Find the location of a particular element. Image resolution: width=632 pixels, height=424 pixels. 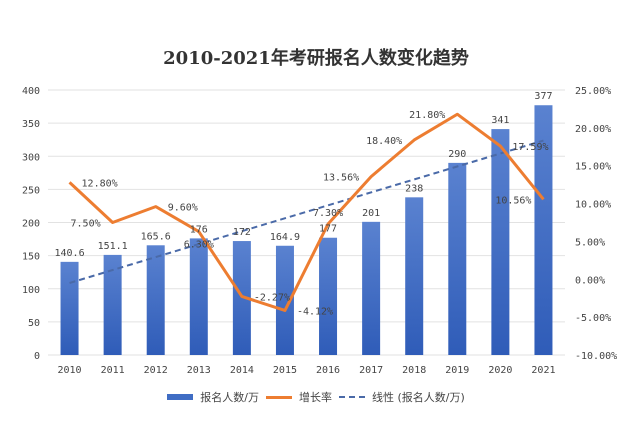

y-tick-label: 400 is located at coordinates (31, 91).